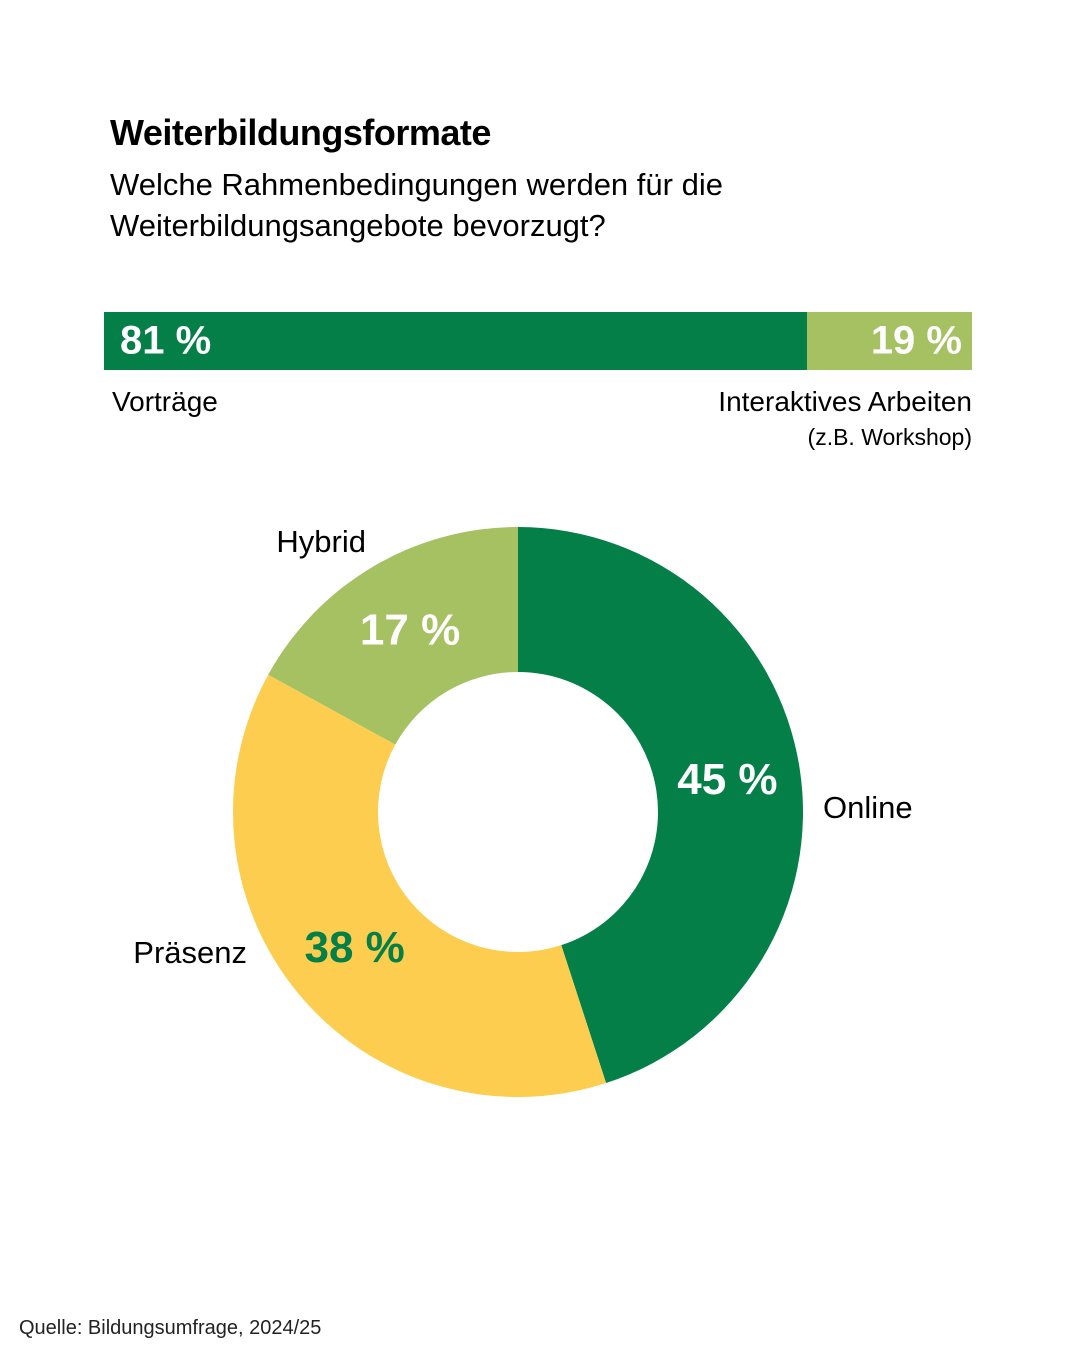 This screenshot has height=1350, width=1080. What do you see at coordinates (727, 779) in the screenshot?
I see `donut-value-label-online: 45 %` at bounding box center [727, 779].